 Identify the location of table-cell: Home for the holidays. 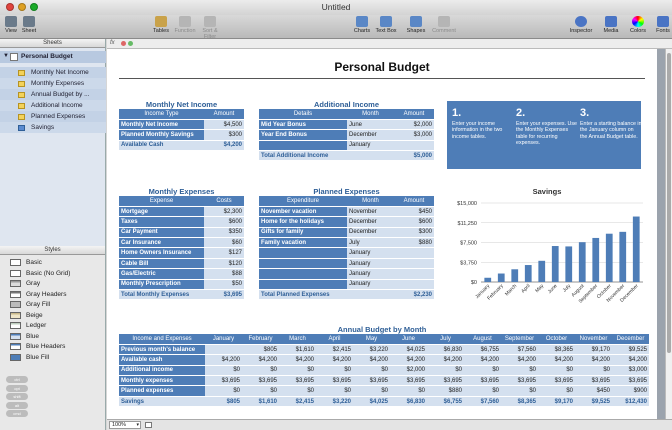
(303, 222).